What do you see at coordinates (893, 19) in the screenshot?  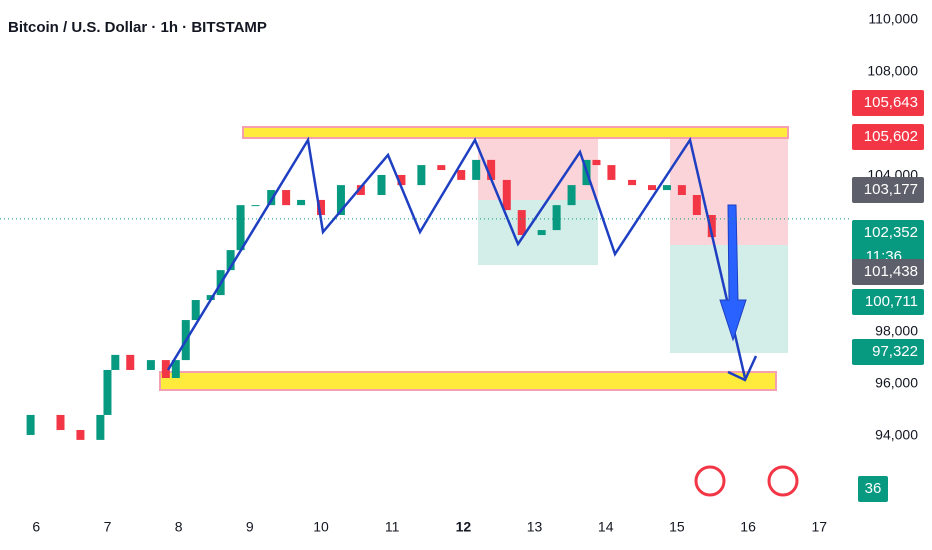 I see `y-tick-label: 110,000` at bounding box center [893, 19].